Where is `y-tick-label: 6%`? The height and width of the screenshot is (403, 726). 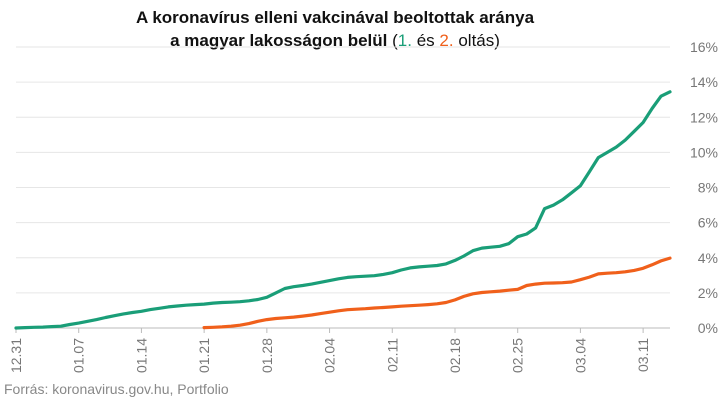 y-tick-label: 6% is located at coordinates (708, 223).